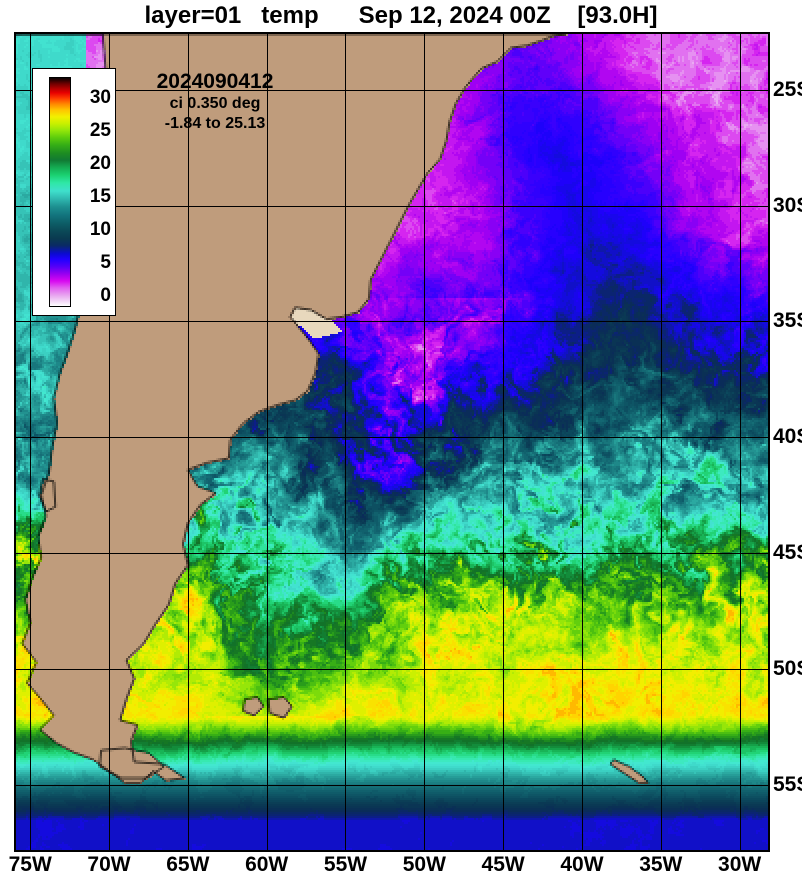 Image resolution: width=802 pixels, height=877 pixels. I want to click on annotation-contour-interval: ci 0.350 deg, so click(215, 103).